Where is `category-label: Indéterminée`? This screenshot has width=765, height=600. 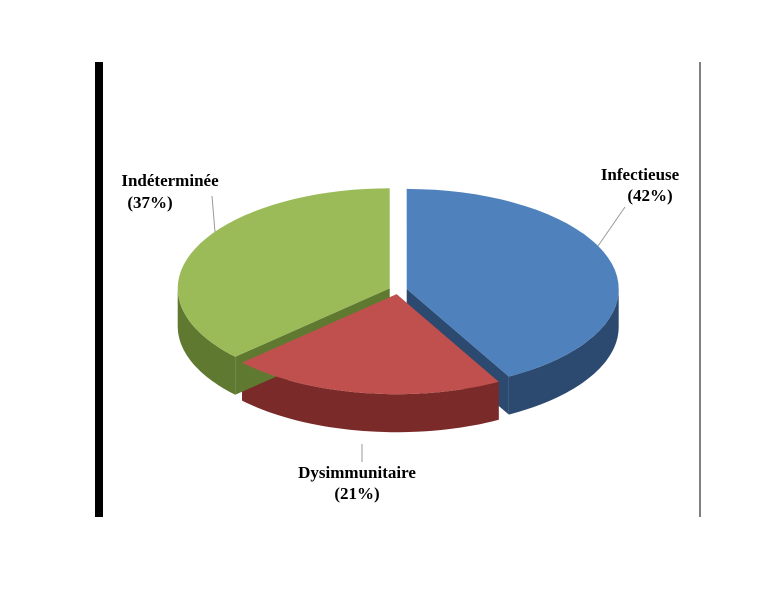 category-label: Indéterminée is located at coordinates (170, 180).